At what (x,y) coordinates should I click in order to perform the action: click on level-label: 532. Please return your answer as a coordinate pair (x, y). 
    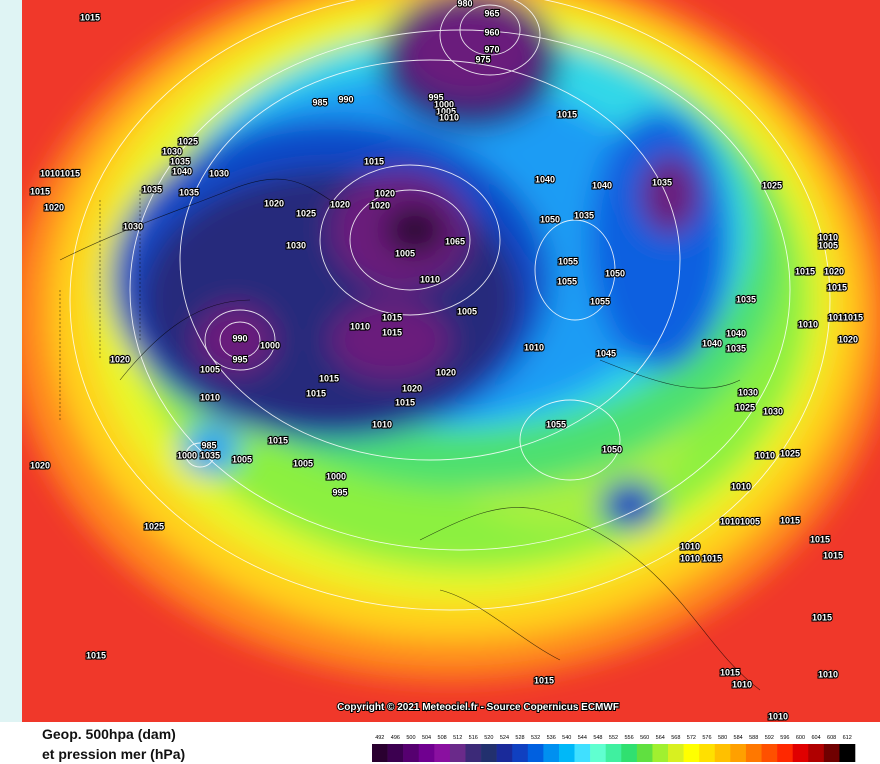
    Looking at the image, I should click on (535, 738).